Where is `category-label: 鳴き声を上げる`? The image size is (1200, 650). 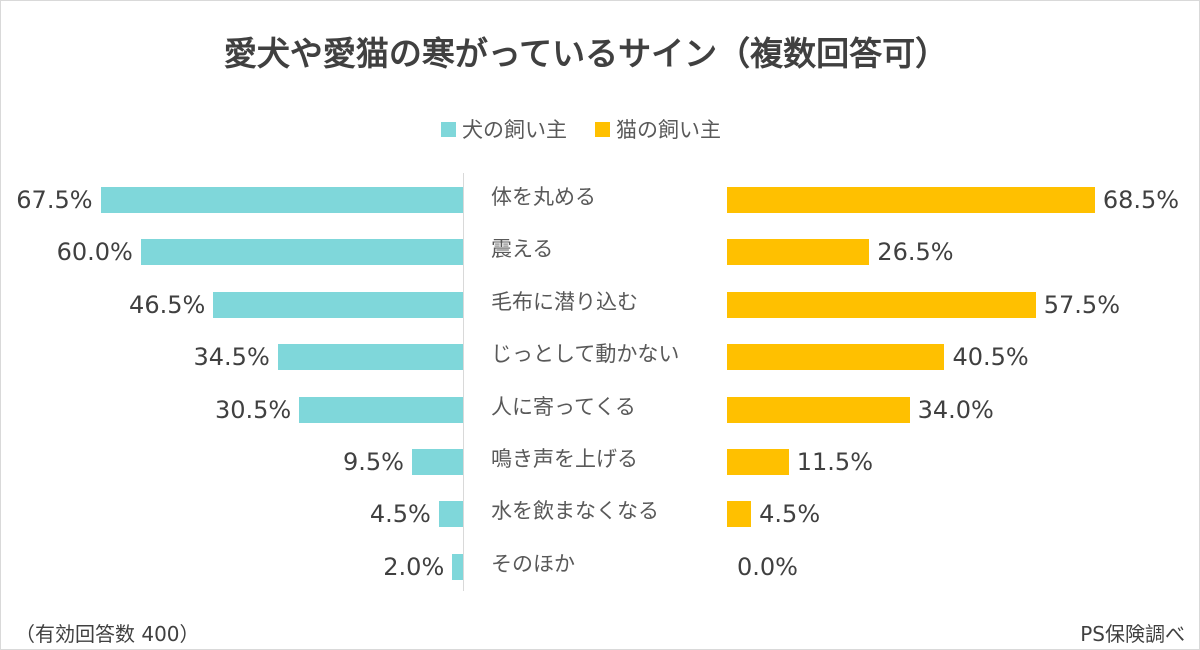
category-label: 鳴き声を上げる is located at coordinates (564, 459).